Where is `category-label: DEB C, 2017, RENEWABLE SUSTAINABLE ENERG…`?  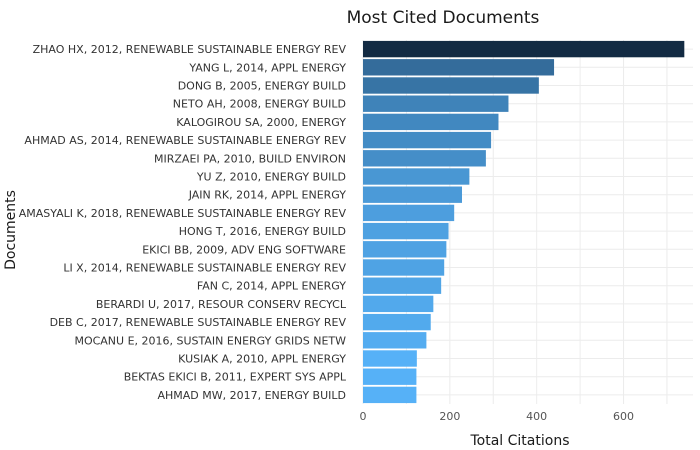 category-label: DEB C, 2017, RENEWABLE SUSTAINABLE ENERG… is located at coordinates (198, 322).